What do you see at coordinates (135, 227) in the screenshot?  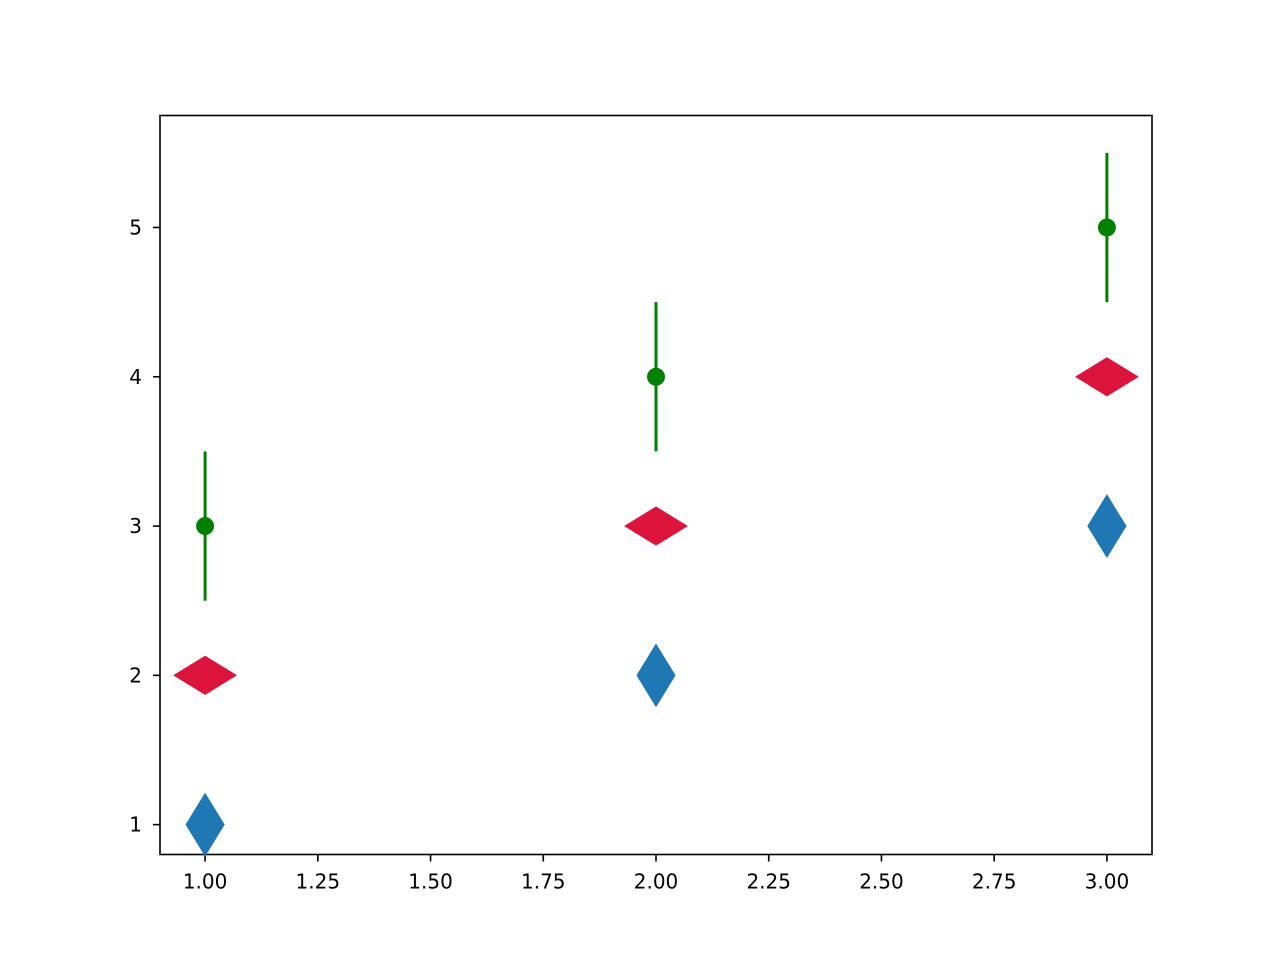 I see `y-tick-label: 5` at bounding box center [135, 227].